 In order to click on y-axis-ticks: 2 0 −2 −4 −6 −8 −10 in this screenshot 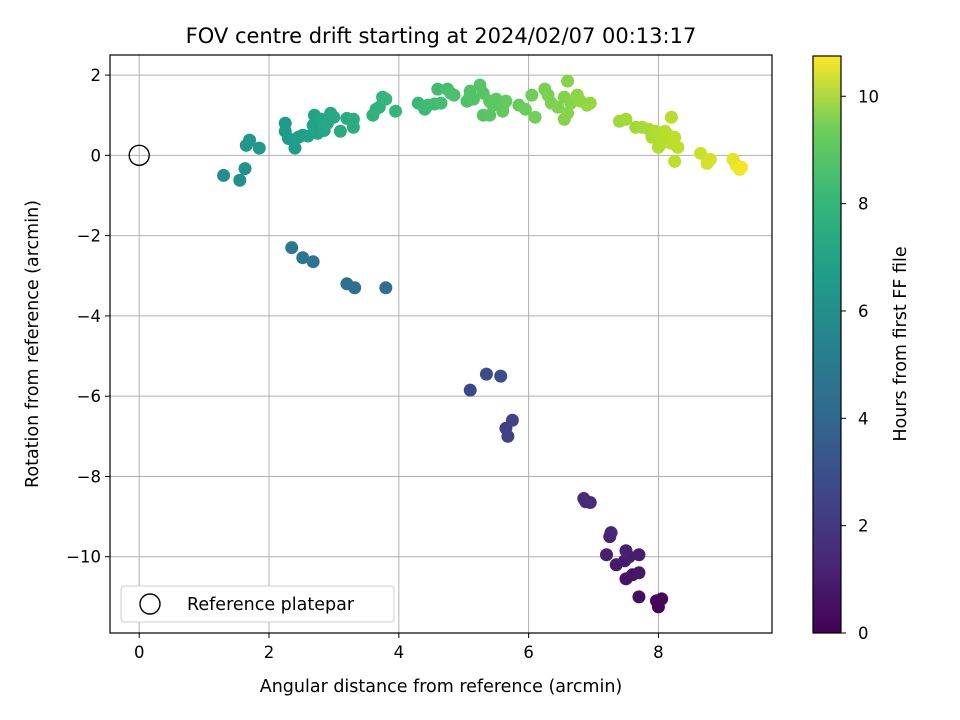, I will do `click(88, 316)`.